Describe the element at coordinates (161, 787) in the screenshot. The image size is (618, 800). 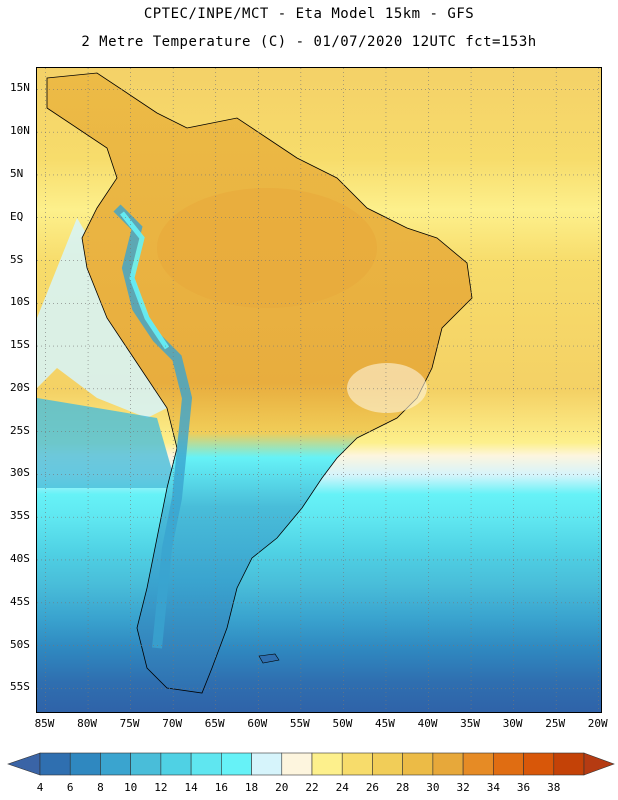
I see `colorbar-tick-label: 12` at that location.